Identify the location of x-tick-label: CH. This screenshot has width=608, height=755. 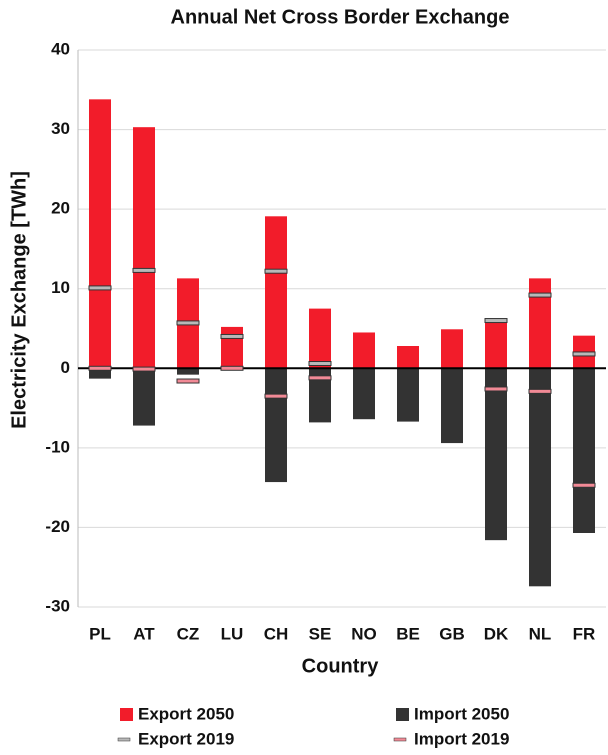
(276, 633).